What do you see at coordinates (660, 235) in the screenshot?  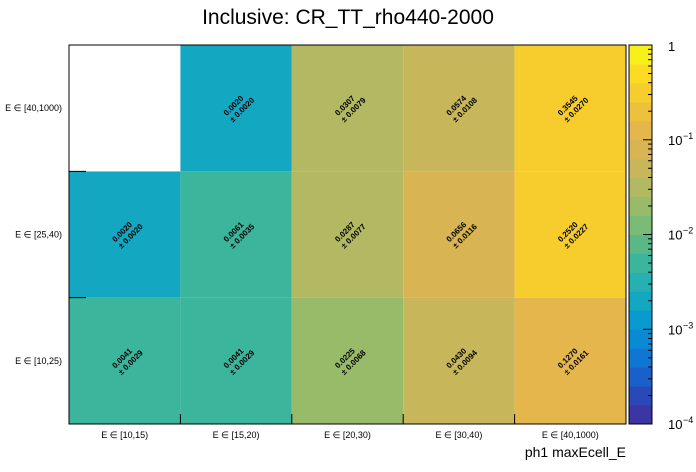 I see `colorbar: 110−110−210−310−4` at bounding box center [660, 235].